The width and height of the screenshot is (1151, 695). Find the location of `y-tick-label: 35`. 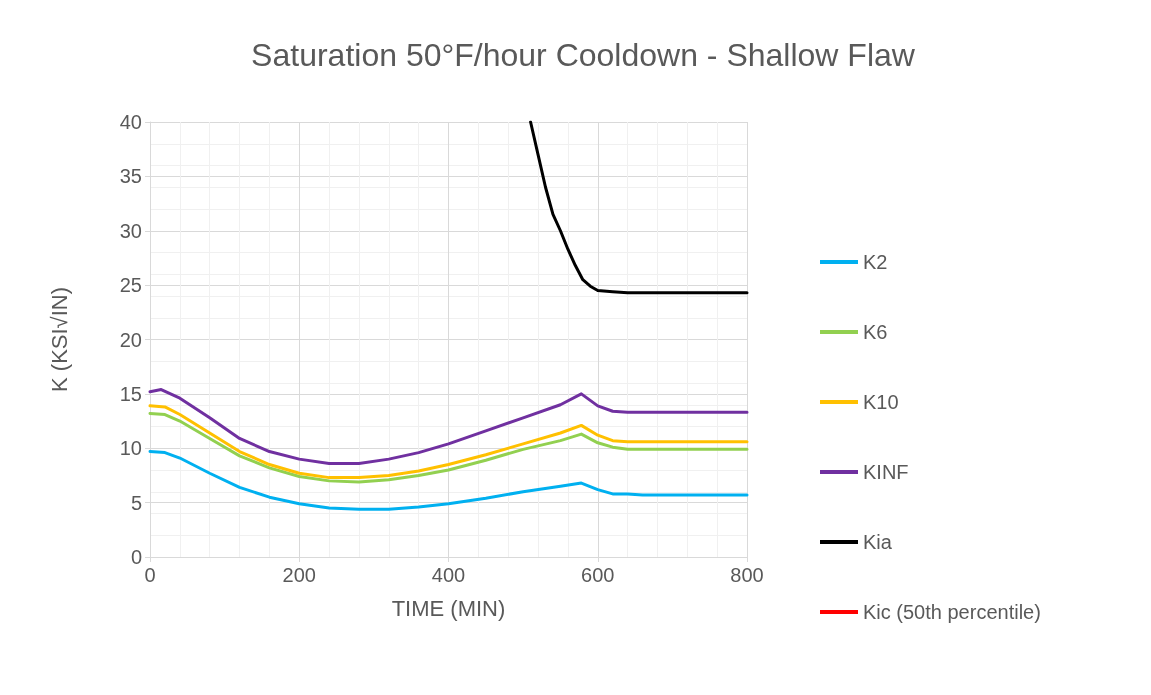

y-tick-label: 35 is located at coordinates (130, 176).